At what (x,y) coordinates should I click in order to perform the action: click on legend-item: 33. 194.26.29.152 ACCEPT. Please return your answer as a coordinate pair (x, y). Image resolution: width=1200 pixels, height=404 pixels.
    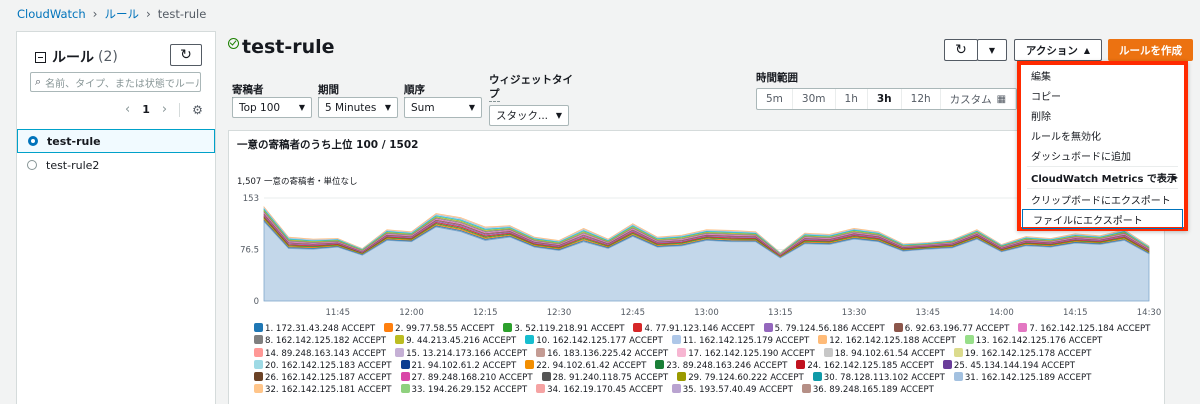
    Looking at the image, I should click on (463, 390).